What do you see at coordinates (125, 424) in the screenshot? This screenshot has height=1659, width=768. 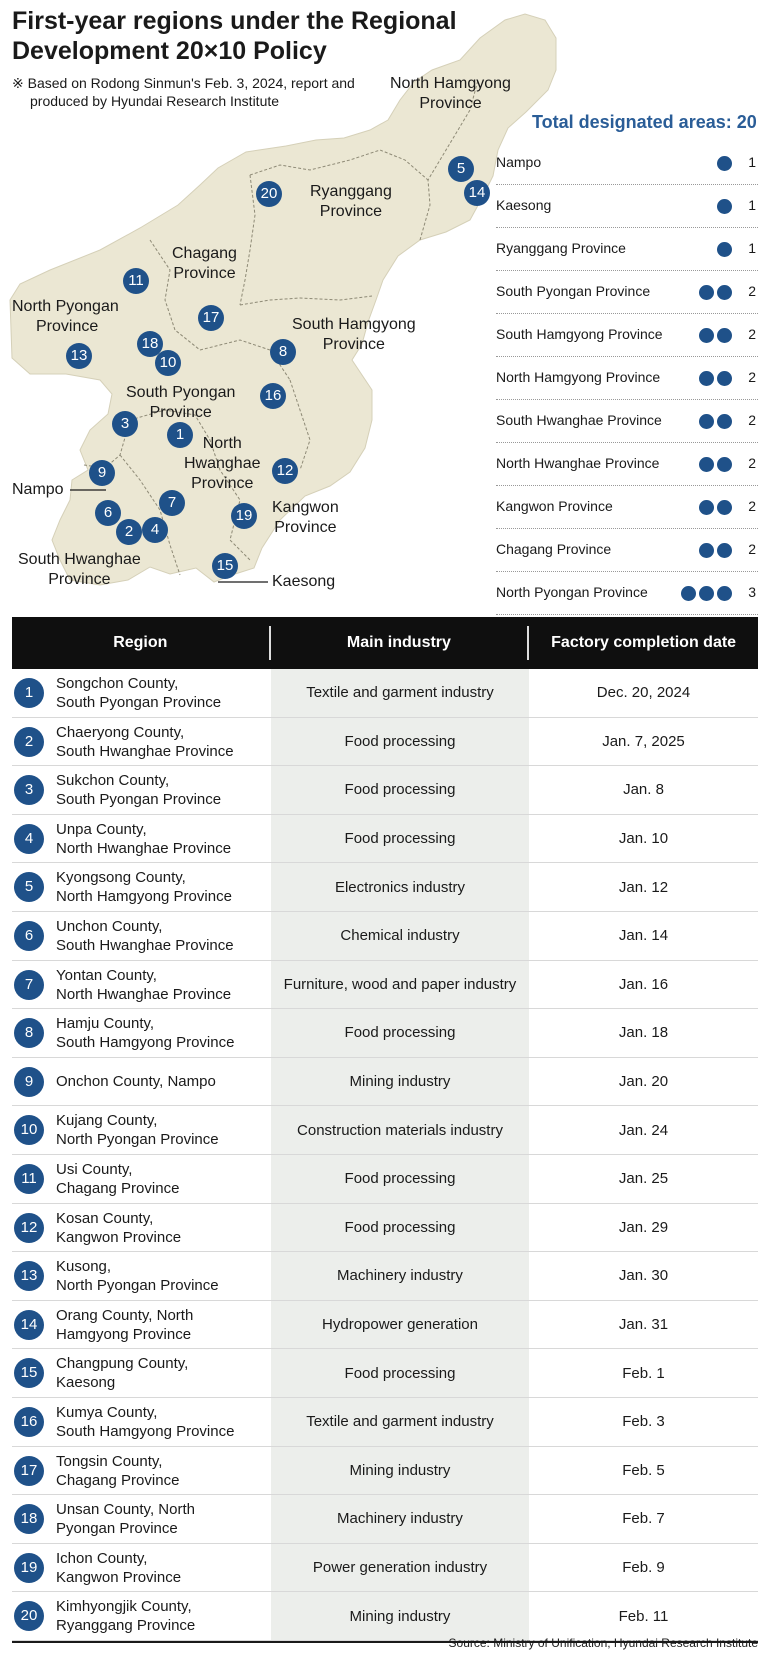 I see `map-marker: 3` at bounding box center [125, 424].